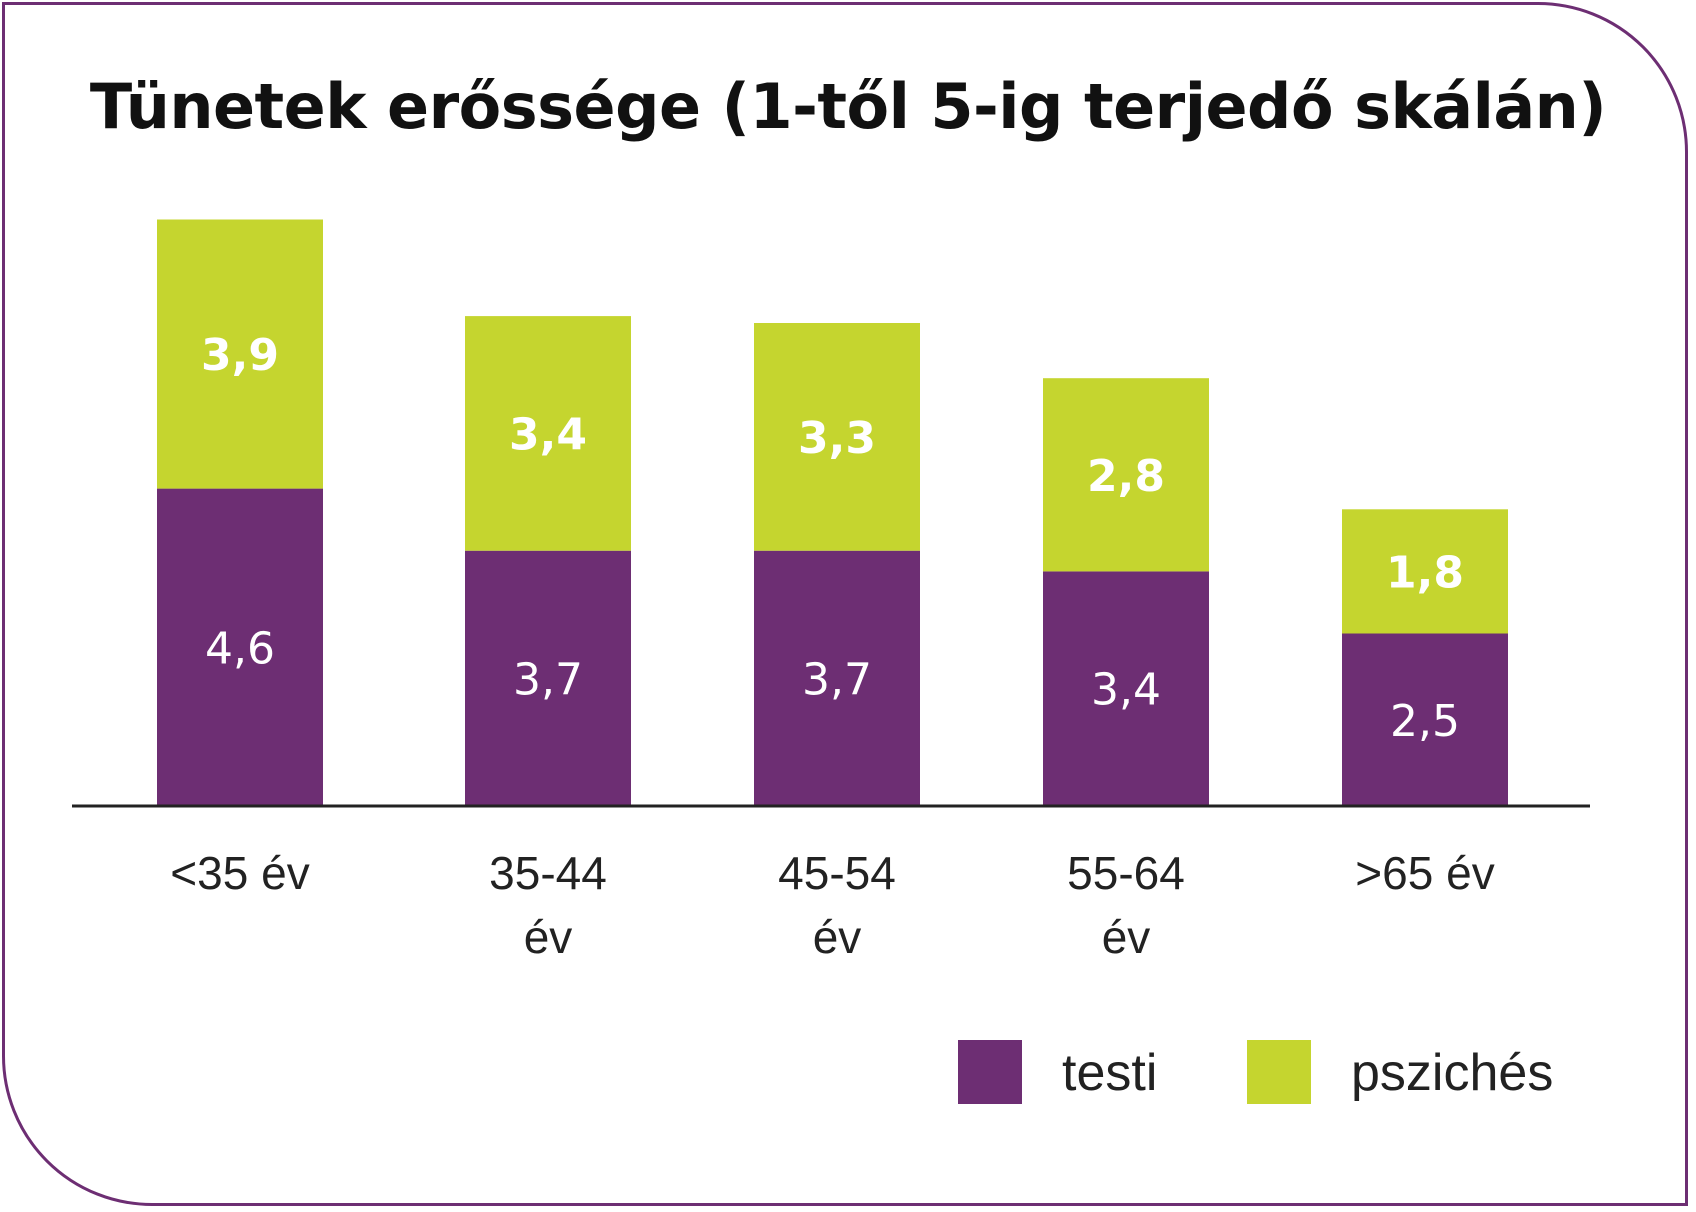  What do you see at coordinates (837, 873) in the screenshot?
I see `category-label-2: 45-54` at bounding box center [837, 873].